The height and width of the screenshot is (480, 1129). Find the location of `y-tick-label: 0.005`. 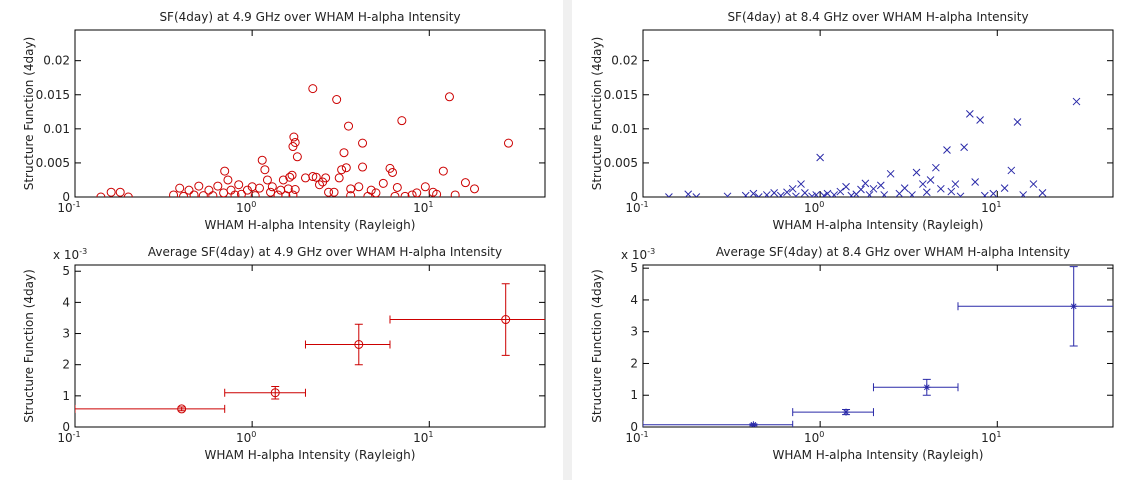

y-tick-label: 0.005 is located at coordinates (621, 163).